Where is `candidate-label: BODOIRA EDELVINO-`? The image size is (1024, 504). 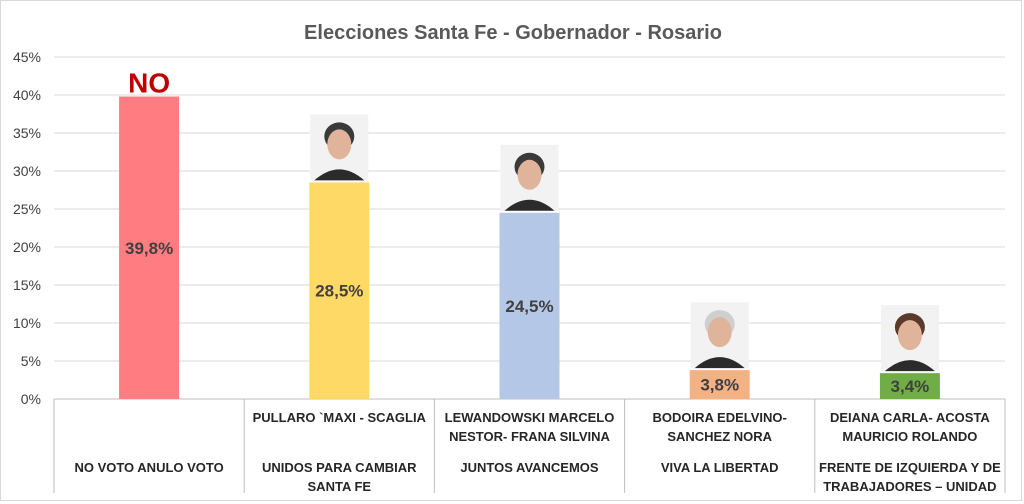
candidate-label: BODOIRA EDELVINO- is located at coordinates (720, 417).